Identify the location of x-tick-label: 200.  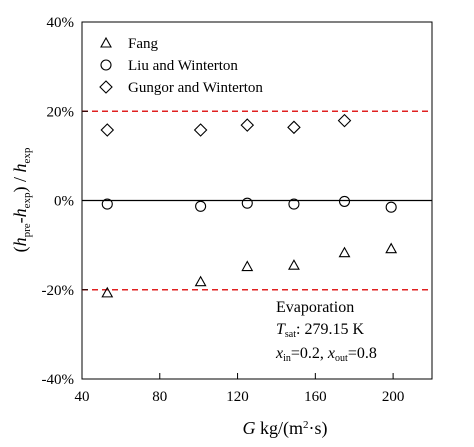
(393, 397).